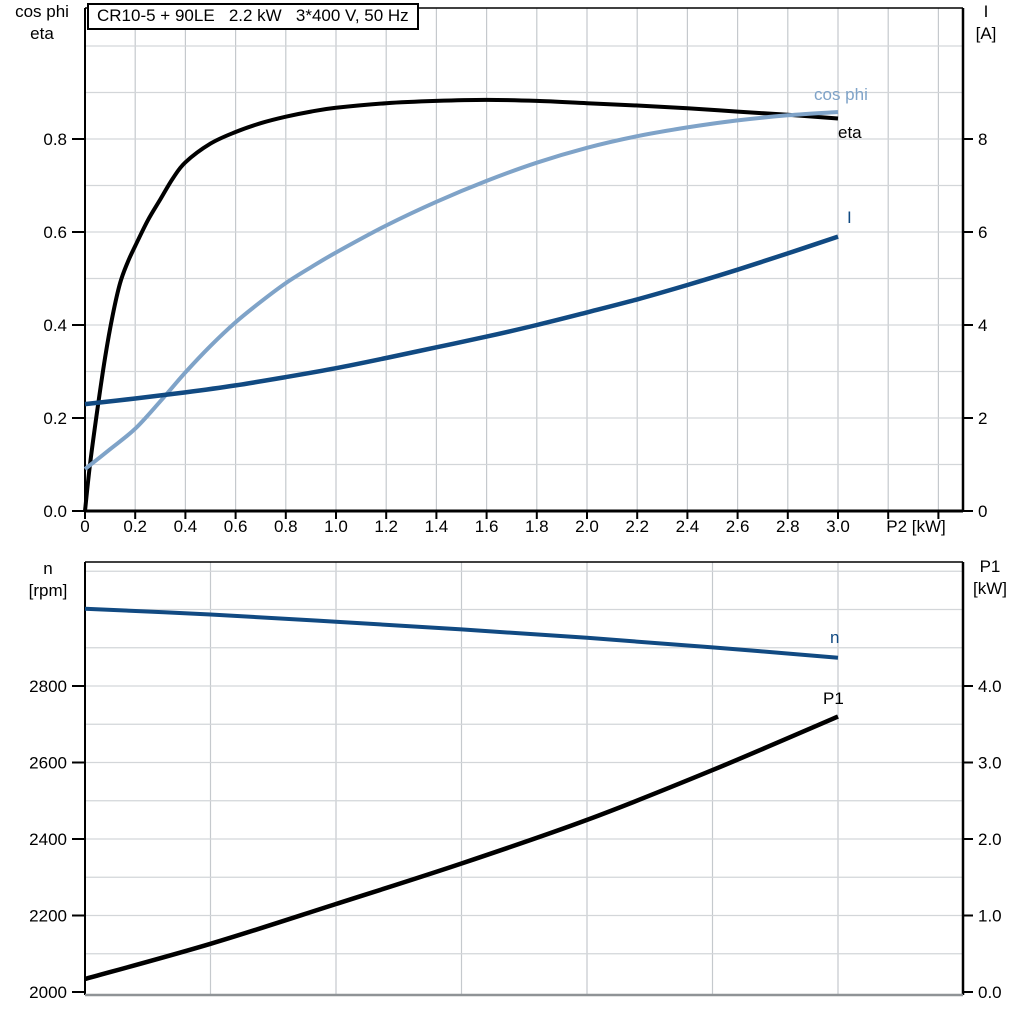 The height and width of the screenshot is (1024, 1024). I want to click on x-tick-label: 2.0, so click(587, 526).